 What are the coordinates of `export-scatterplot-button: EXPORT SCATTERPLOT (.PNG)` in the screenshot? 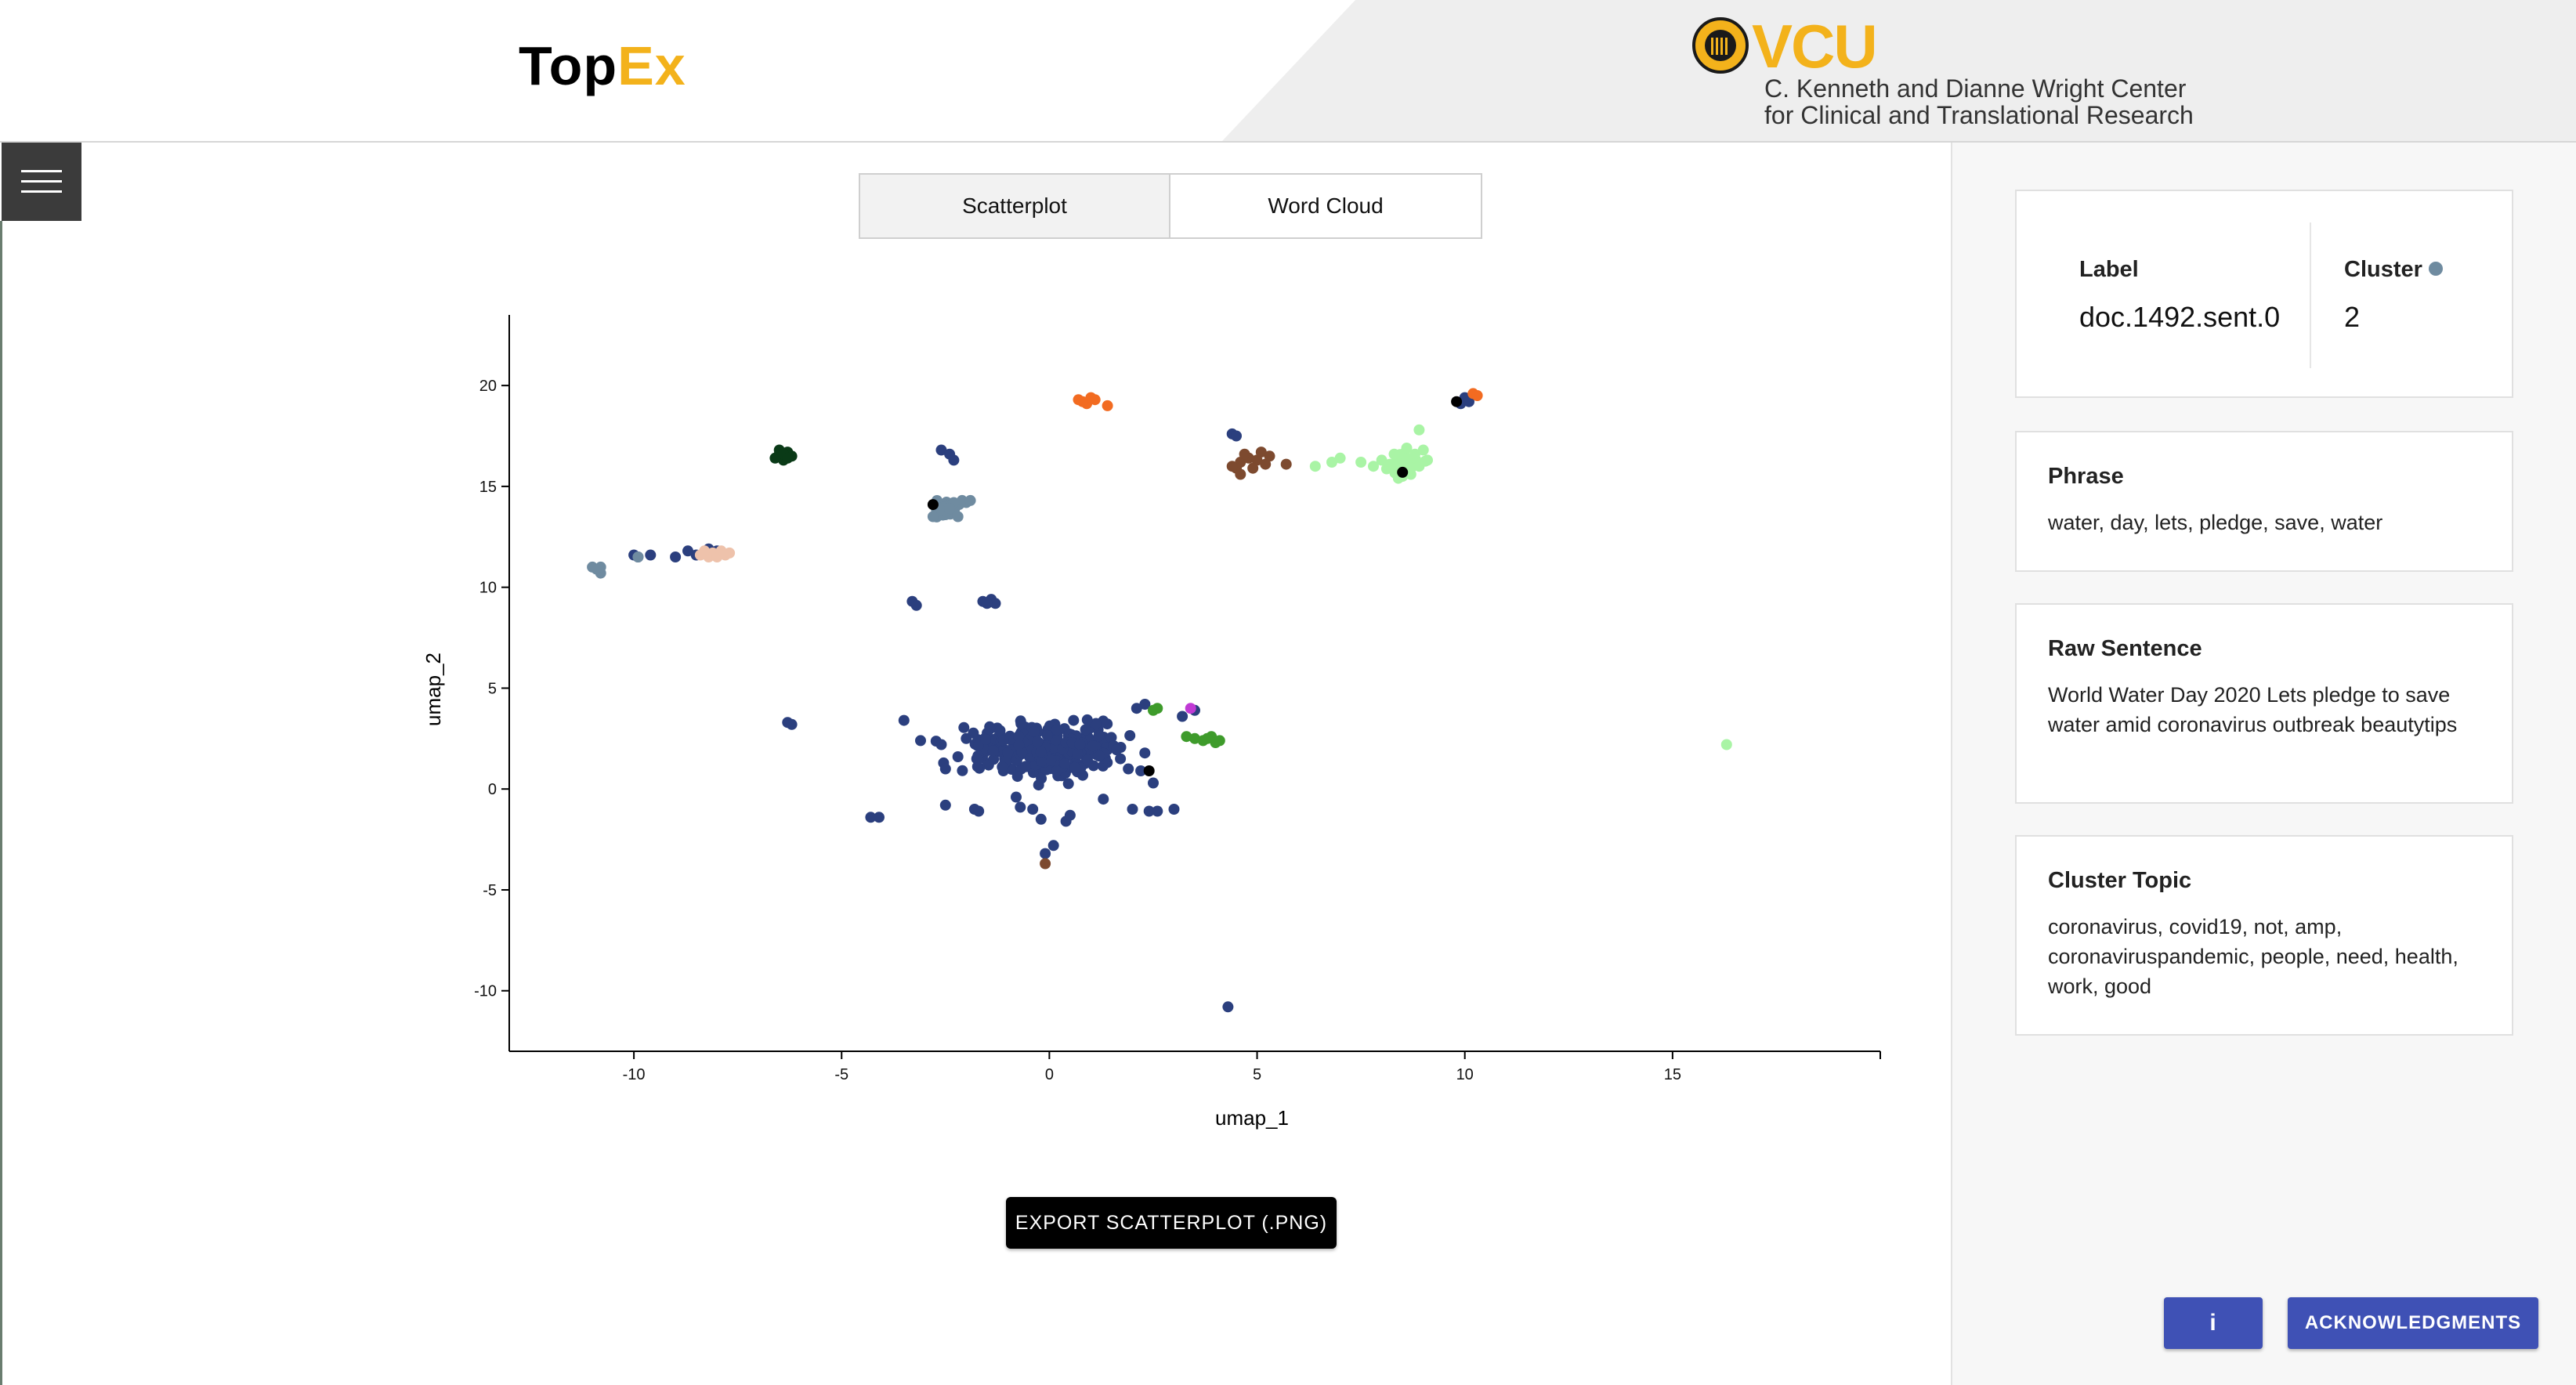 It's located at (1172, 1223).